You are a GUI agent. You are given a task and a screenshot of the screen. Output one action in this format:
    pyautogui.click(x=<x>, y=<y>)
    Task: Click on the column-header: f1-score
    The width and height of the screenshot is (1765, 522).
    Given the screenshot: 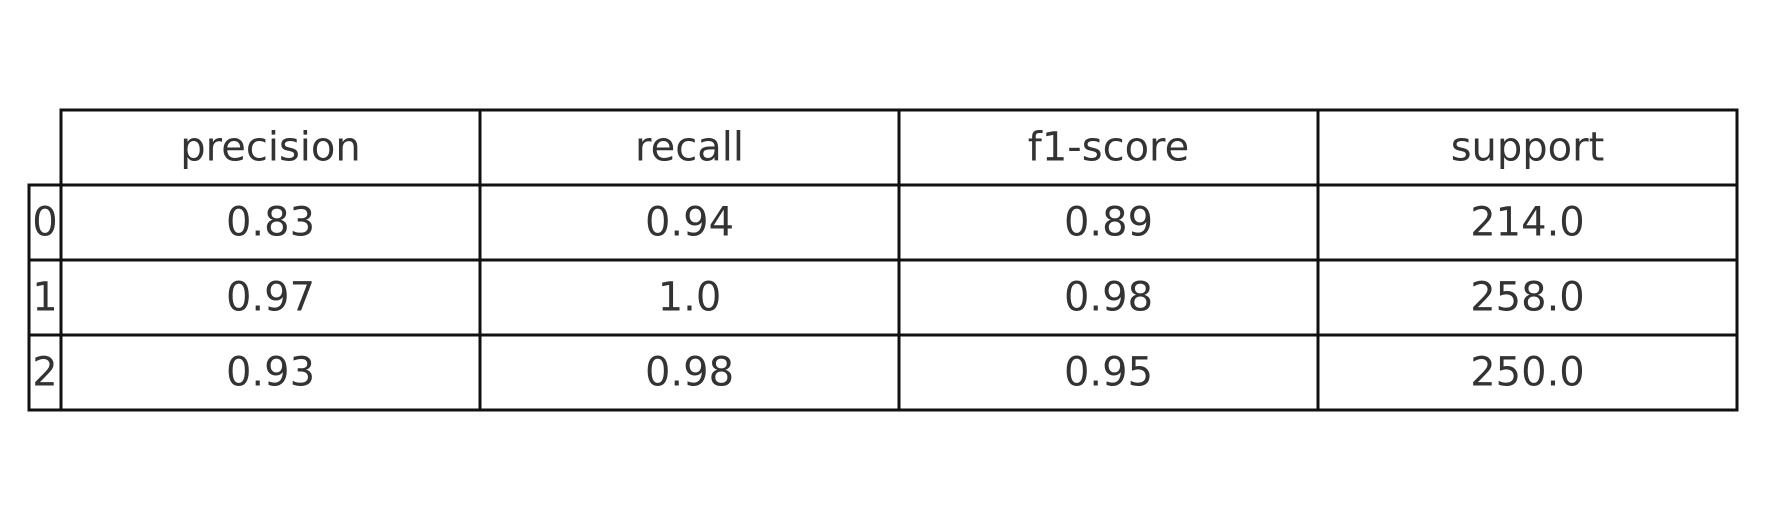 What is the action you would take?
    pyautogui.click(x=1108, y=148)
    